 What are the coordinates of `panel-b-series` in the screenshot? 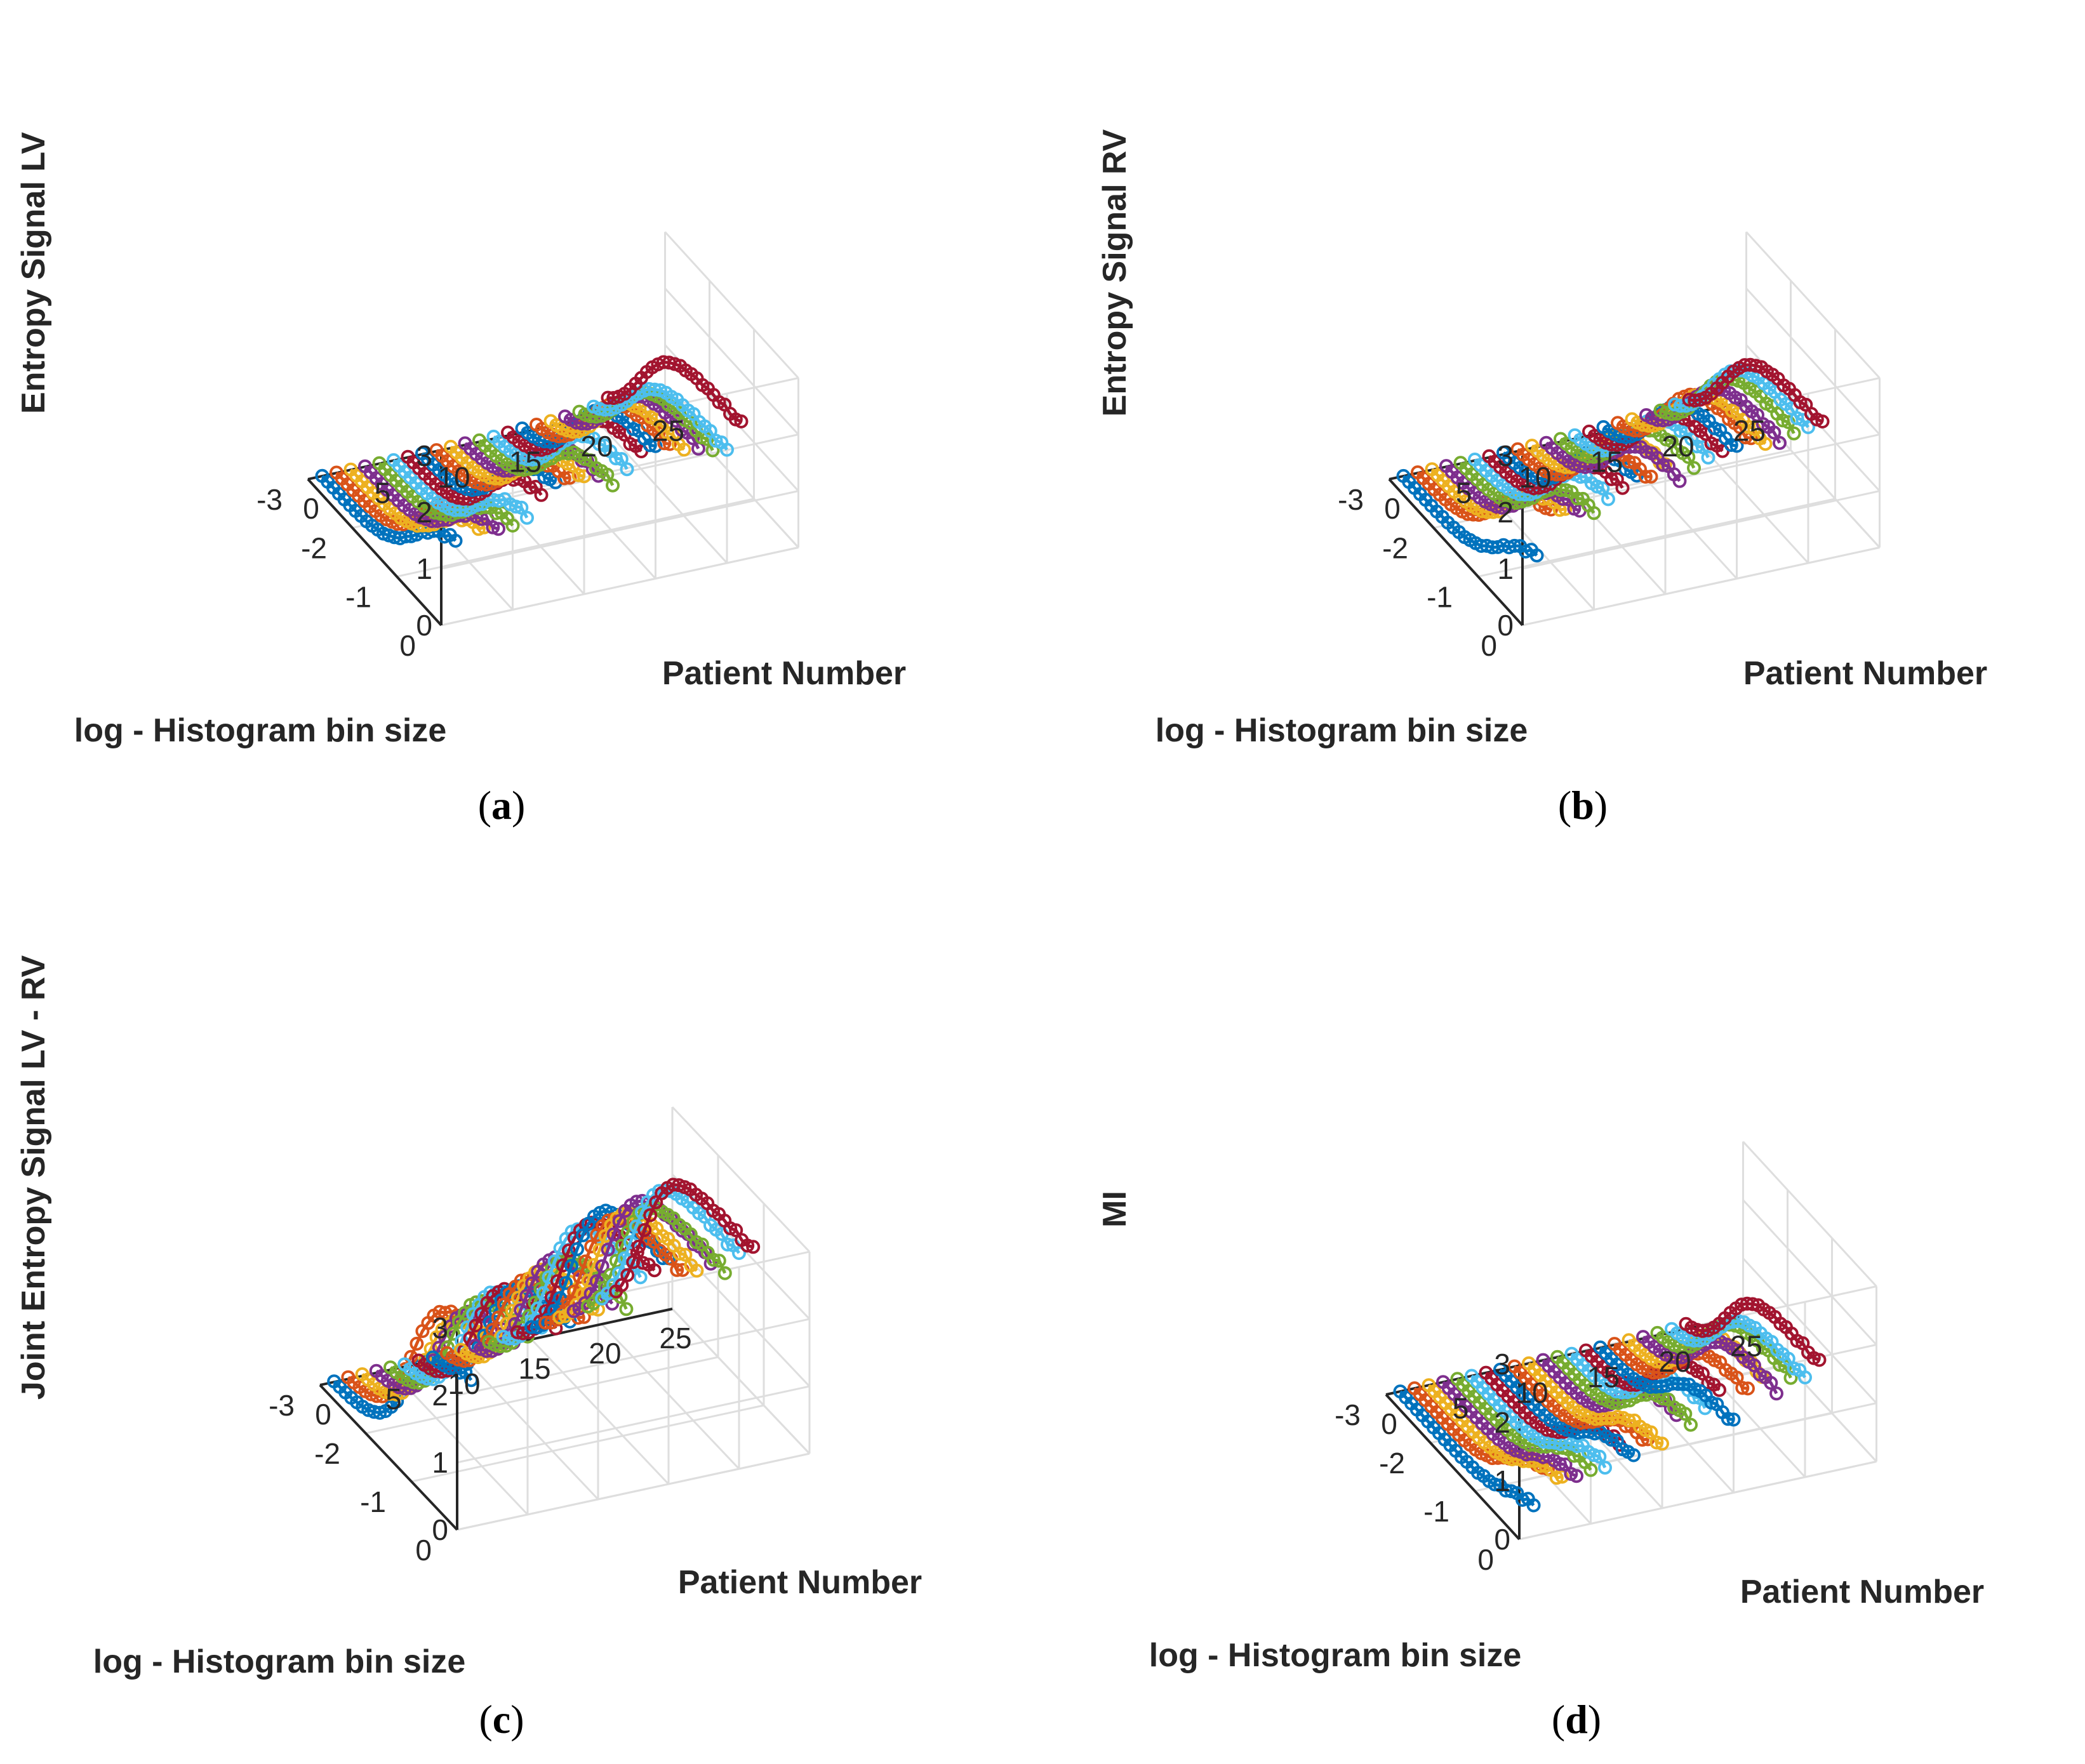 It's located at (1613, 460).